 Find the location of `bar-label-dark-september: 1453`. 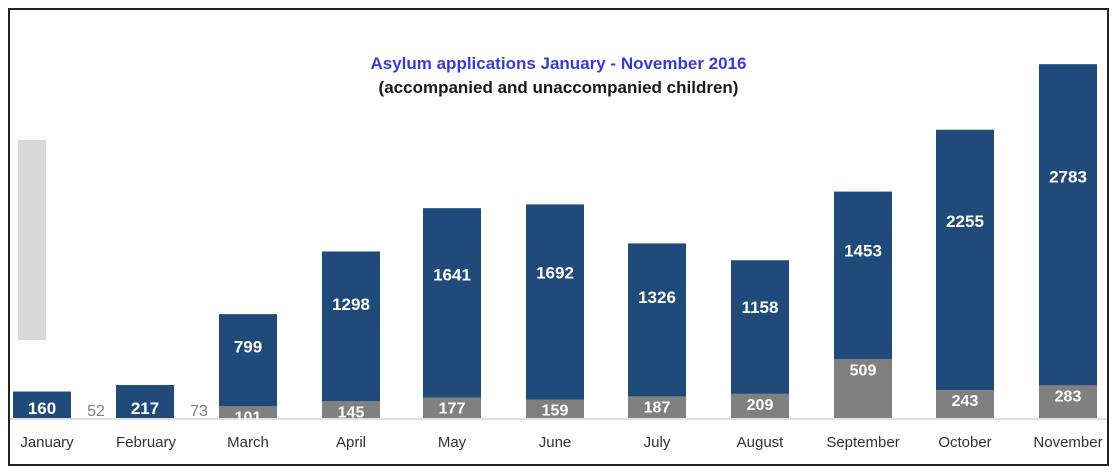

bar-label-dark-september: 1453 is located at coordinates (863, 250).